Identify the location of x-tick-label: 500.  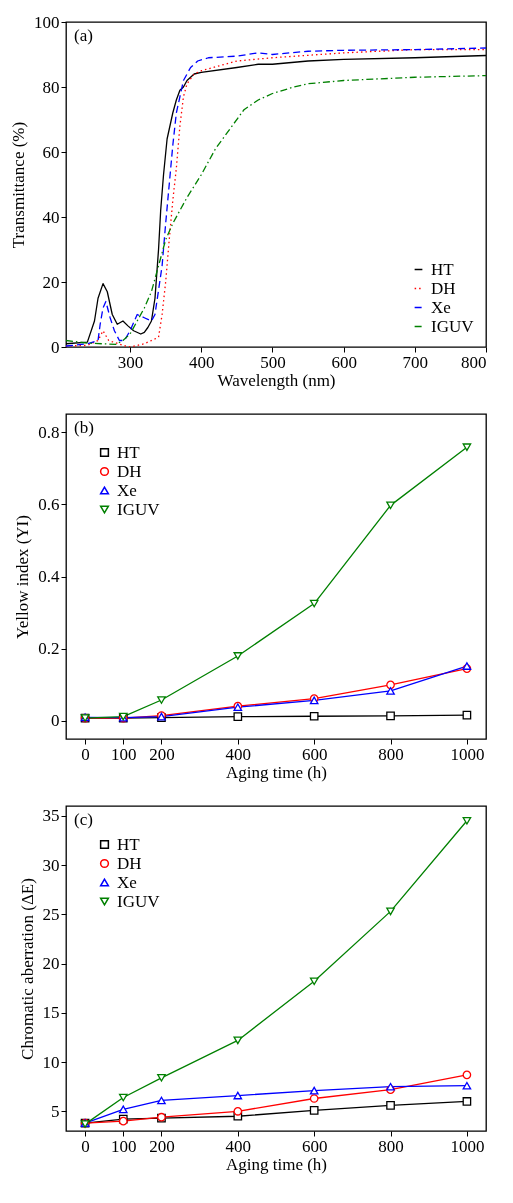
(273, 362).